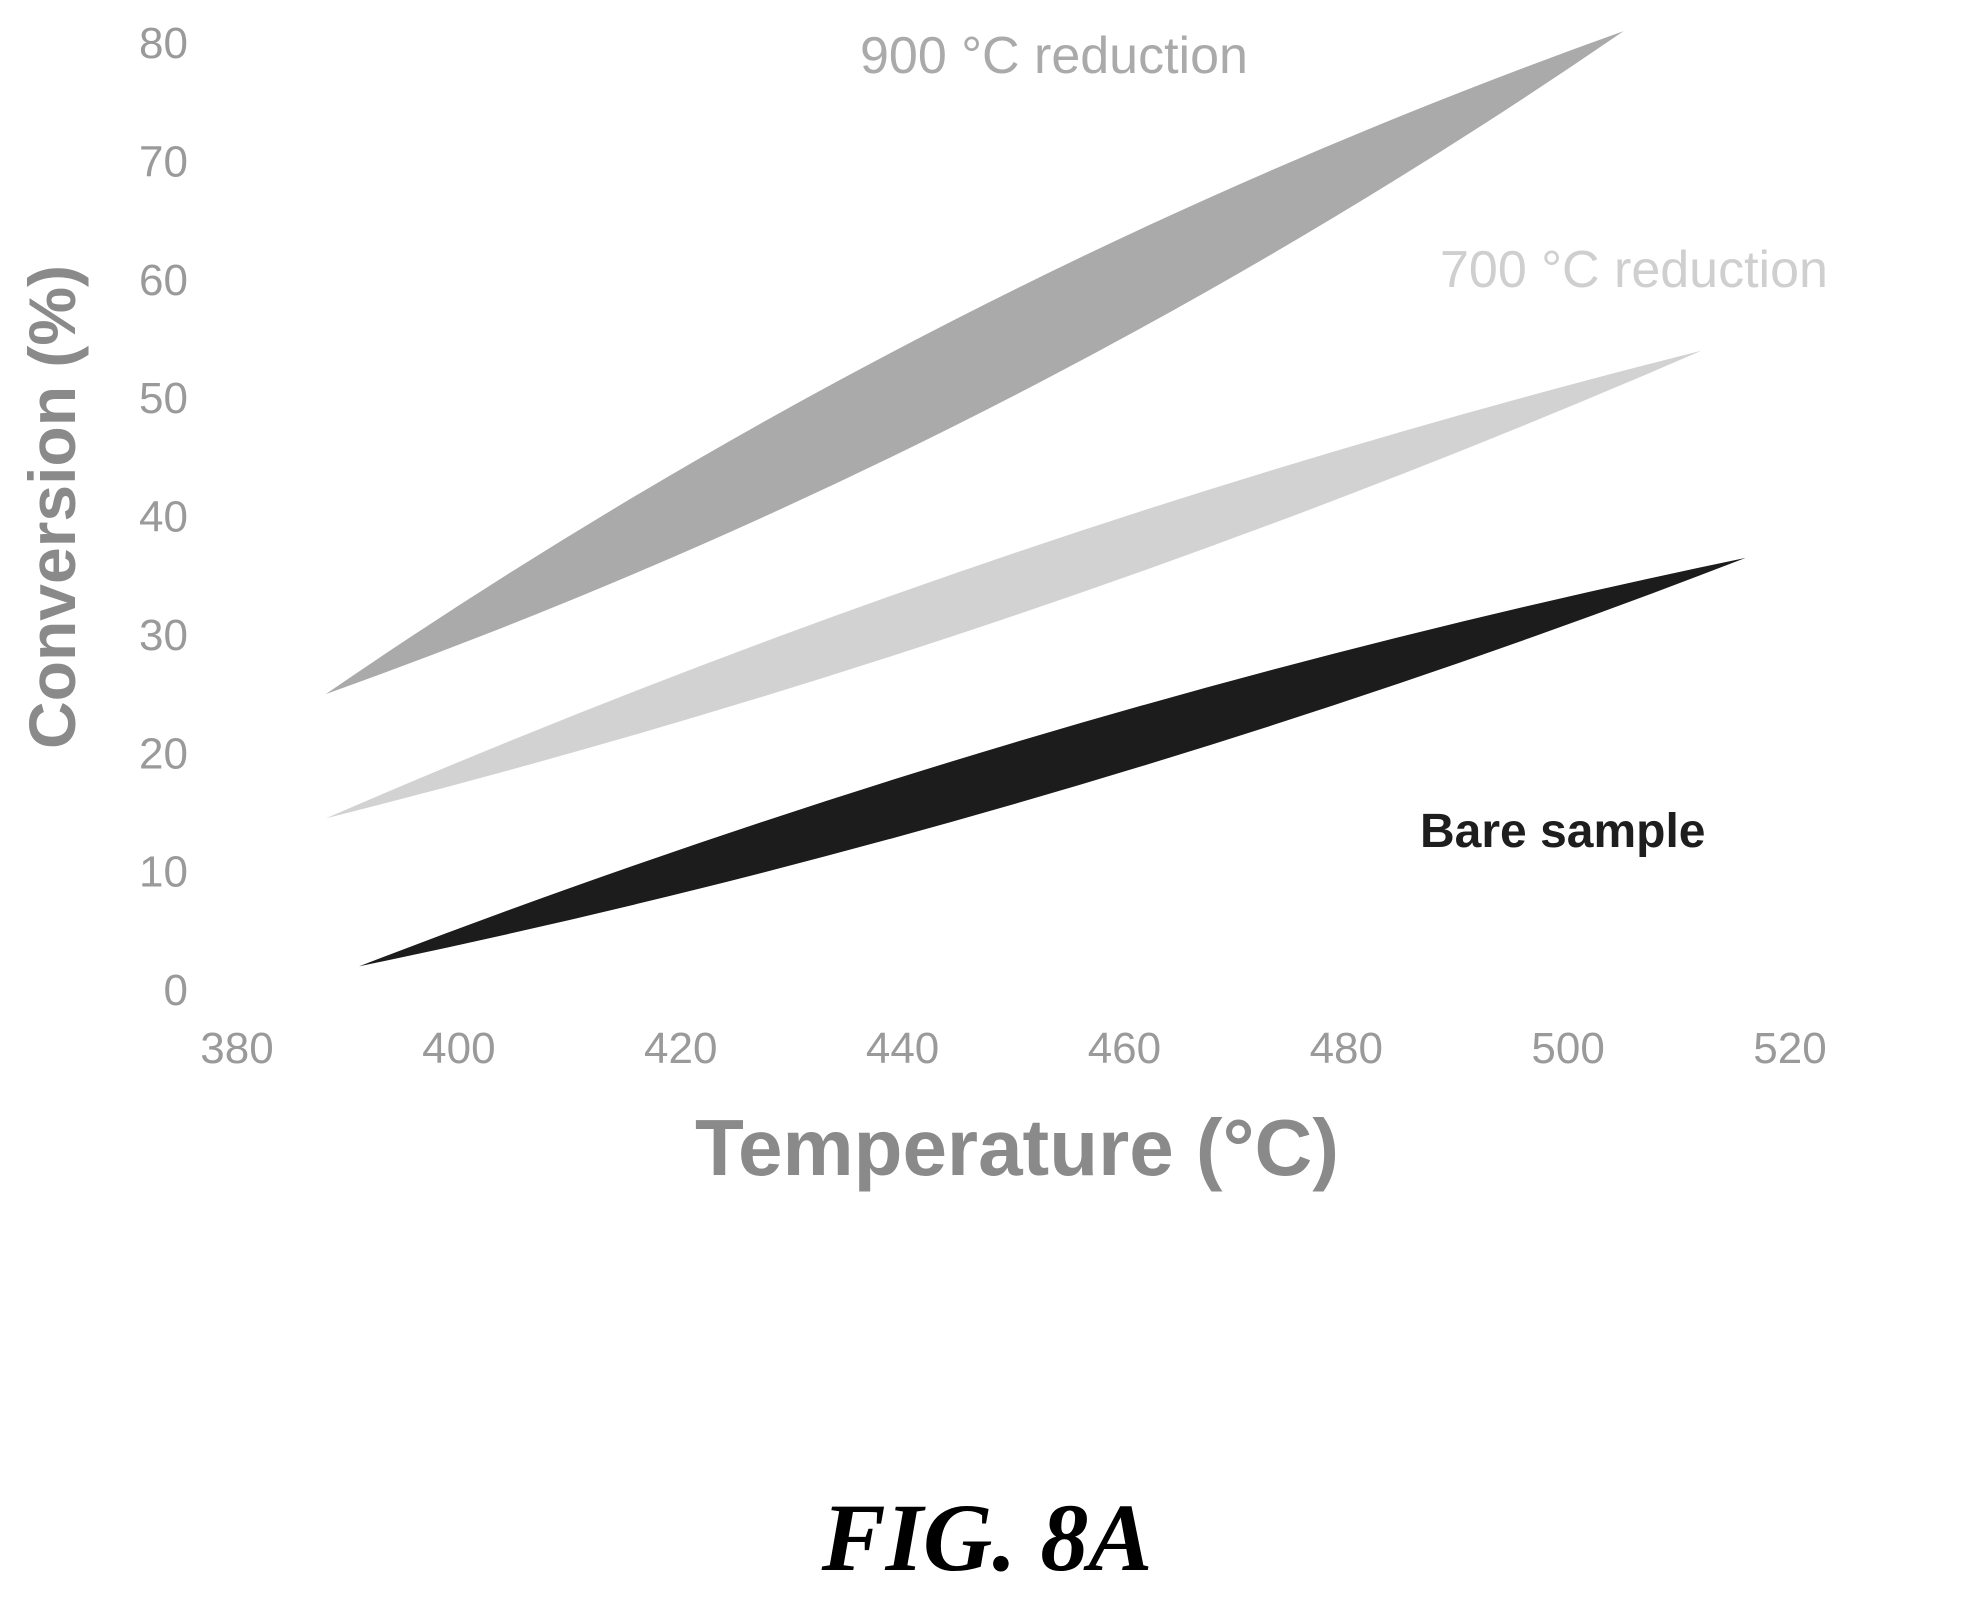  I want to click on y-tick-label: 50, so click(163, 398).